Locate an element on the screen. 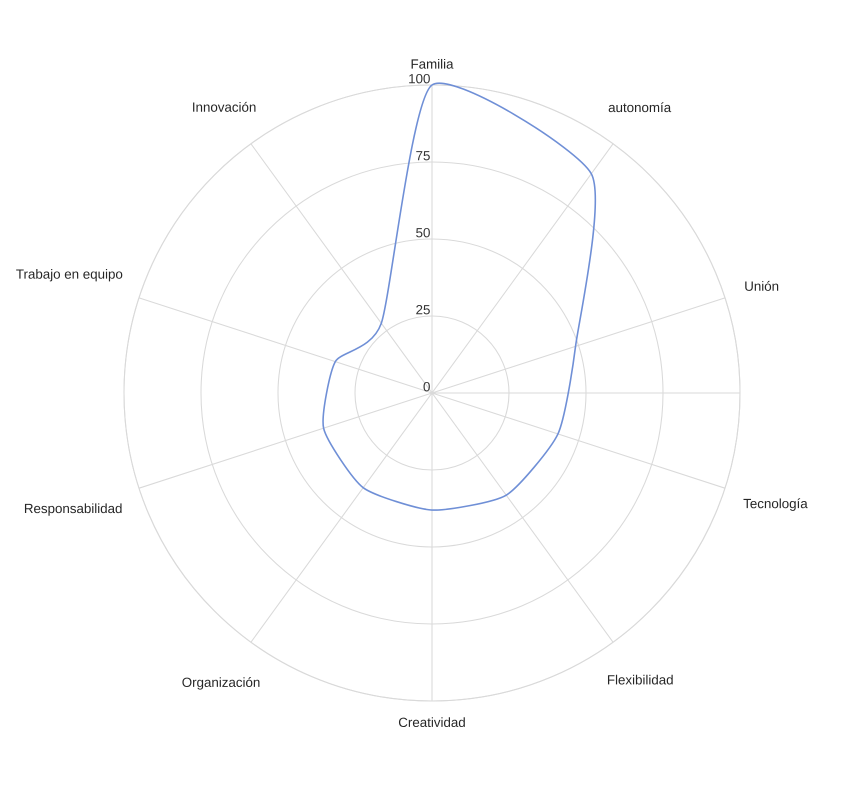 The height and width of the screenshot is (786, 850). spoke-label: Flexibilidad is located at coordinates (640, 679).